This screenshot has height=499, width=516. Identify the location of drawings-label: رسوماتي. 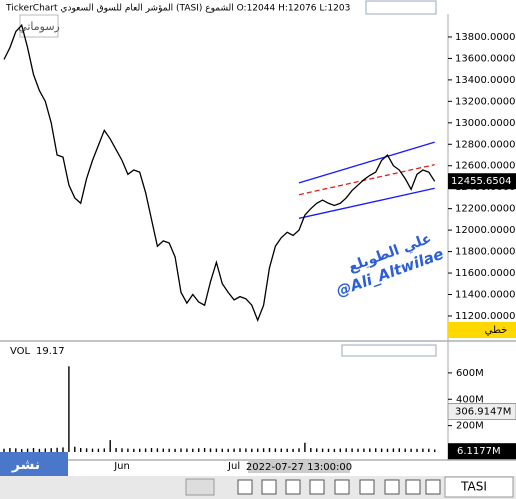
(39, 26).